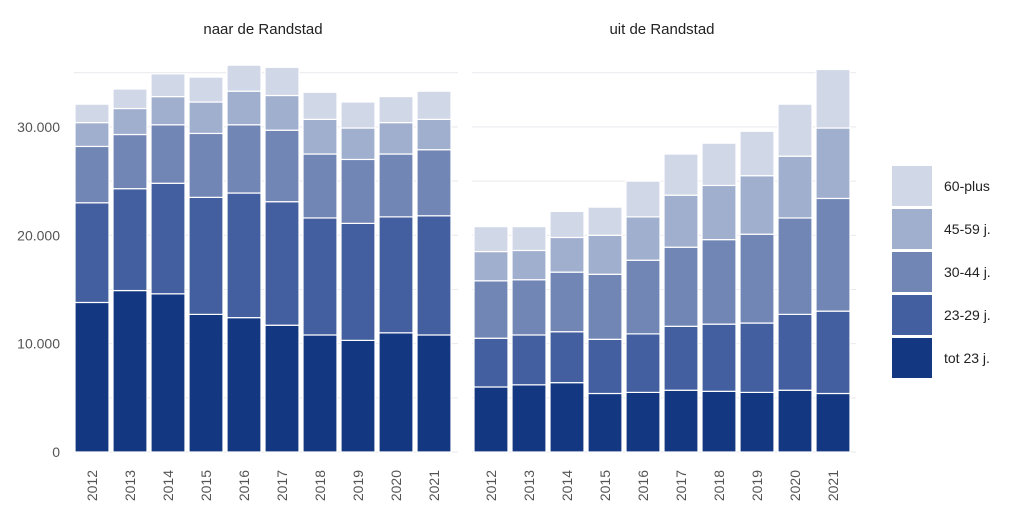 The image size is (1024, 529). What do you see at coordinates (358, 485) in the screenshot?
I see `x-tick-label: 2019` at bounding box center [358, 485].